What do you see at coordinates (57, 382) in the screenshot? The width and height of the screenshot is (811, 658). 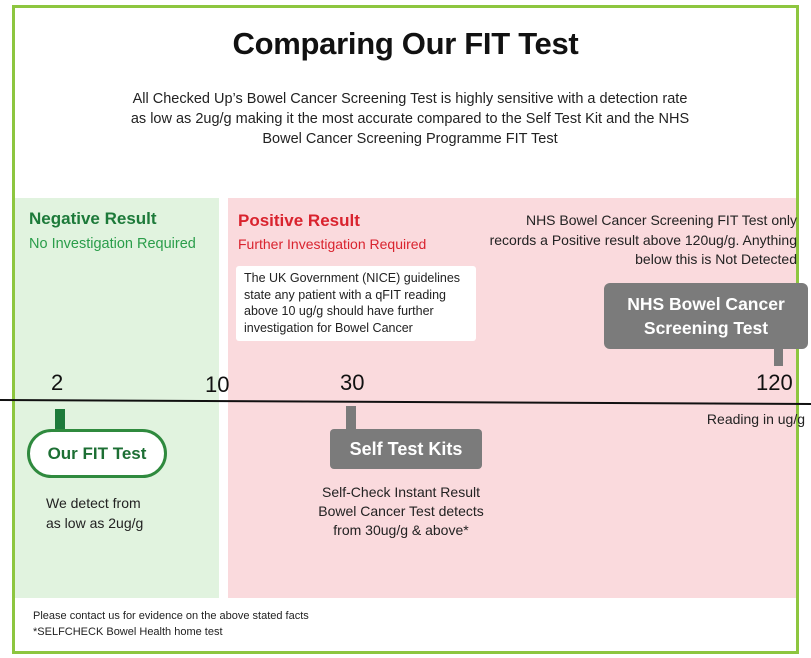 I see `tick-label-2: 2` at bounding box center [57, 382].